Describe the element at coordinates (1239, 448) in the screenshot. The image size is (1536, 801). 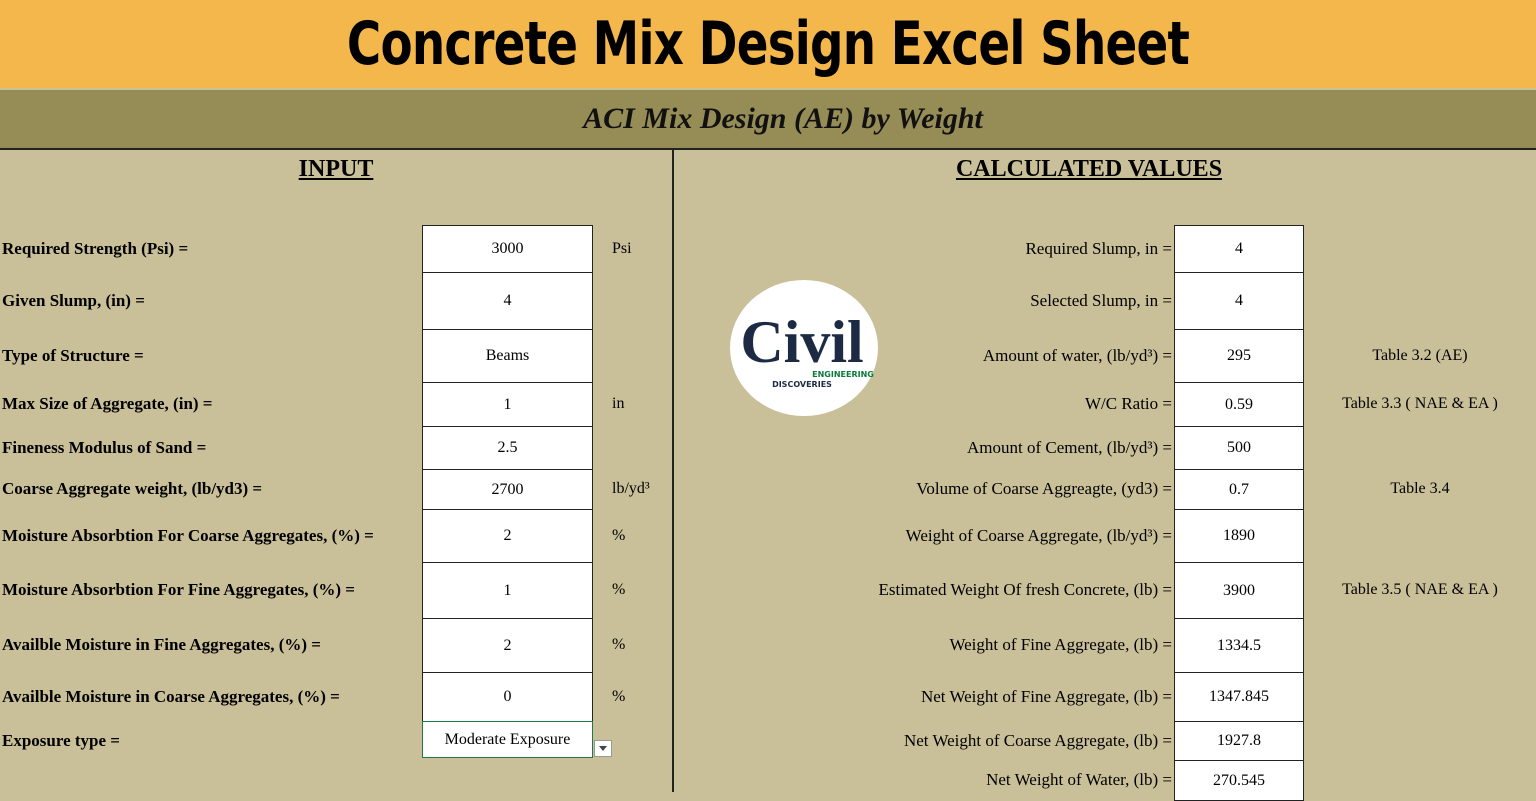
I see `calculated-value: 500` at that location.